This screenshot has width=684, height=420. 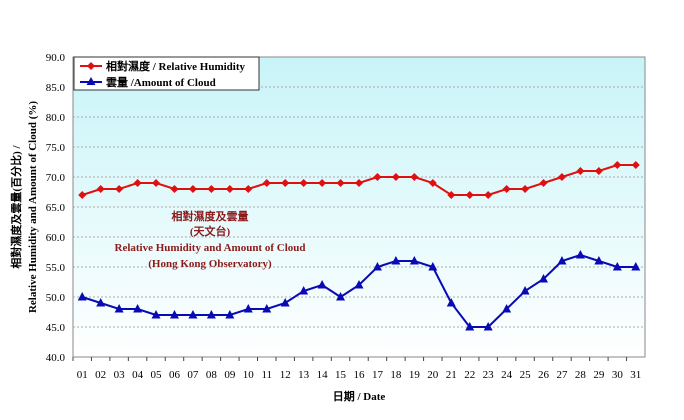 I want to click on x-tick-label: 31, so click(x=635, y=375).